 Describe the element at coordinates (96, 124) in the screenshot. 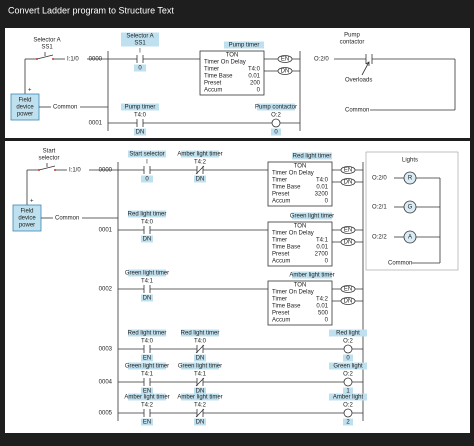

I see `rung-number: 0001` at that location.